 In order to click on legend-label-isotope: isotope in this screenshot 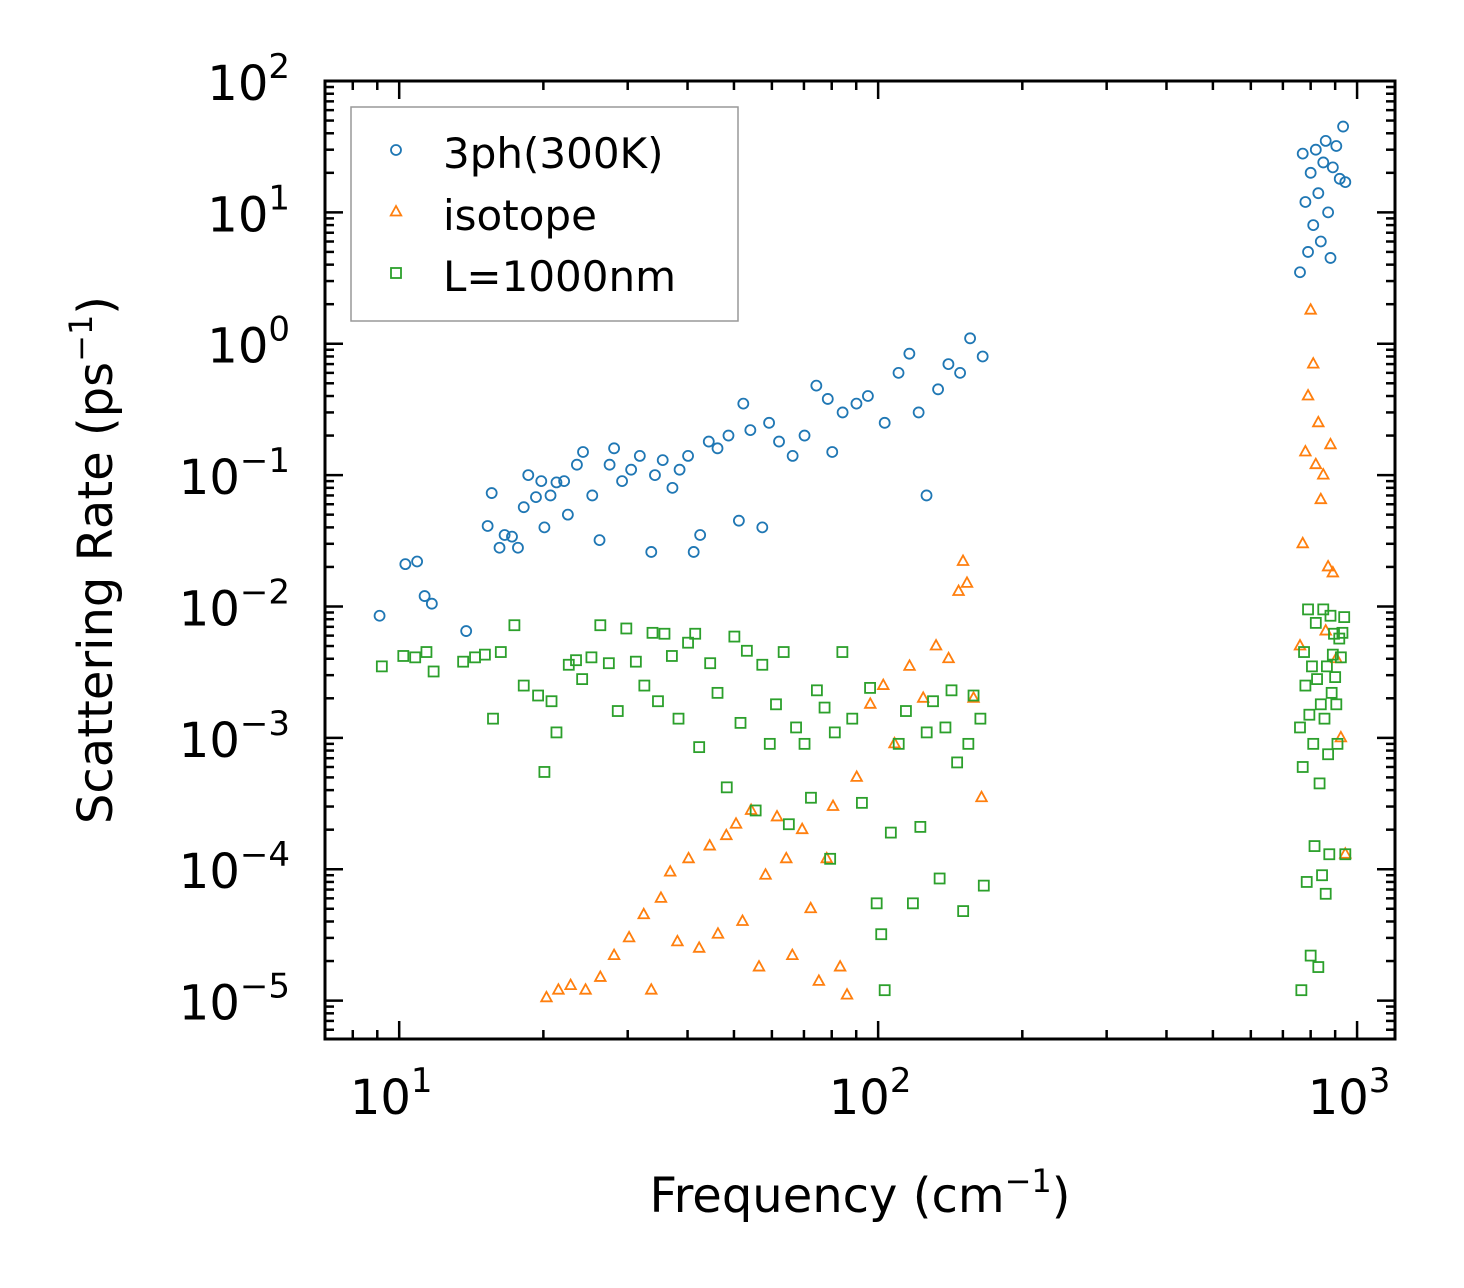, I will do `click(520, 215)`.